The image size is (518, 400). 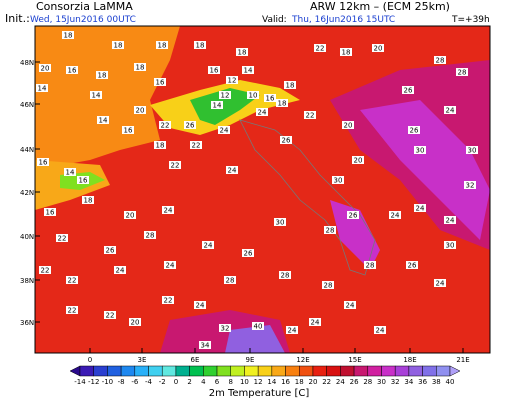 What do you see at coordinates (203, 382) in the screenshot?
I see `colorbar-tick: 4` at bounding box center [203, 382].